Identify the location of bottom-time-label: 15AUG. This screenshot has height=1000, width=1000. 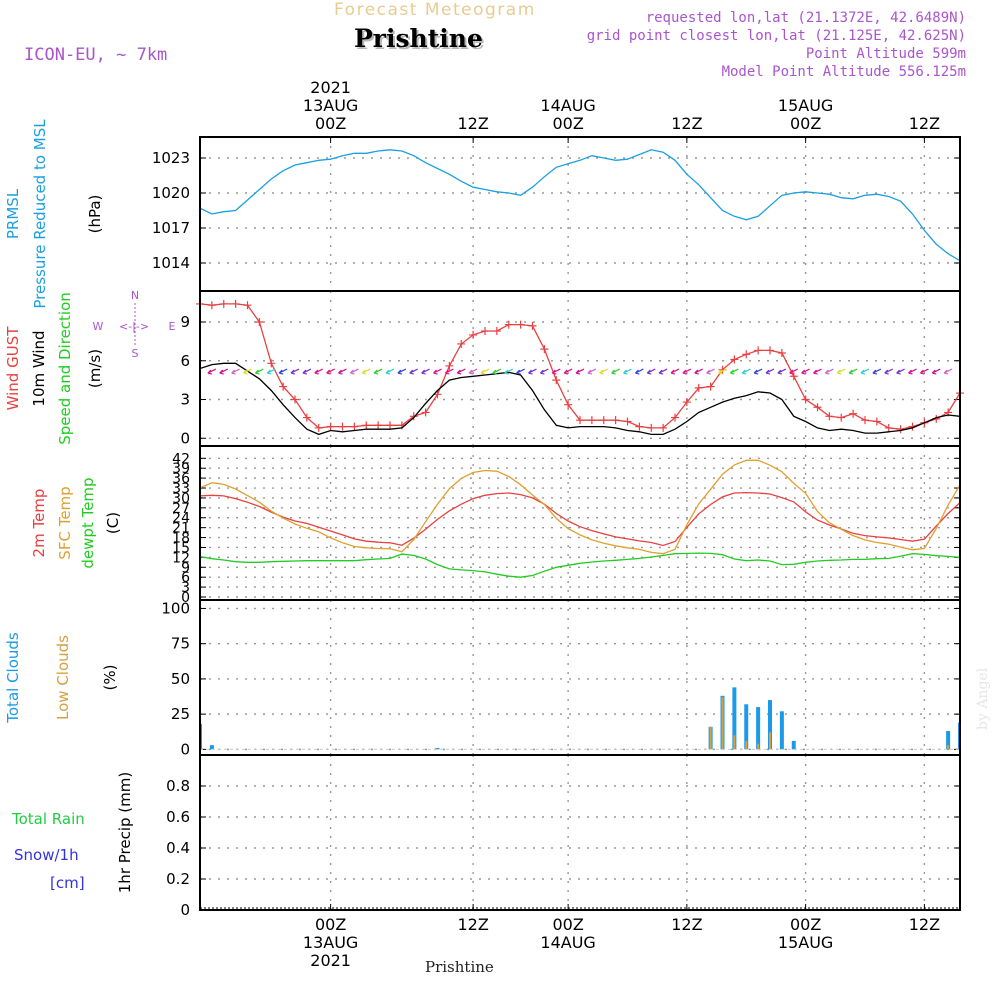
(805, 942).